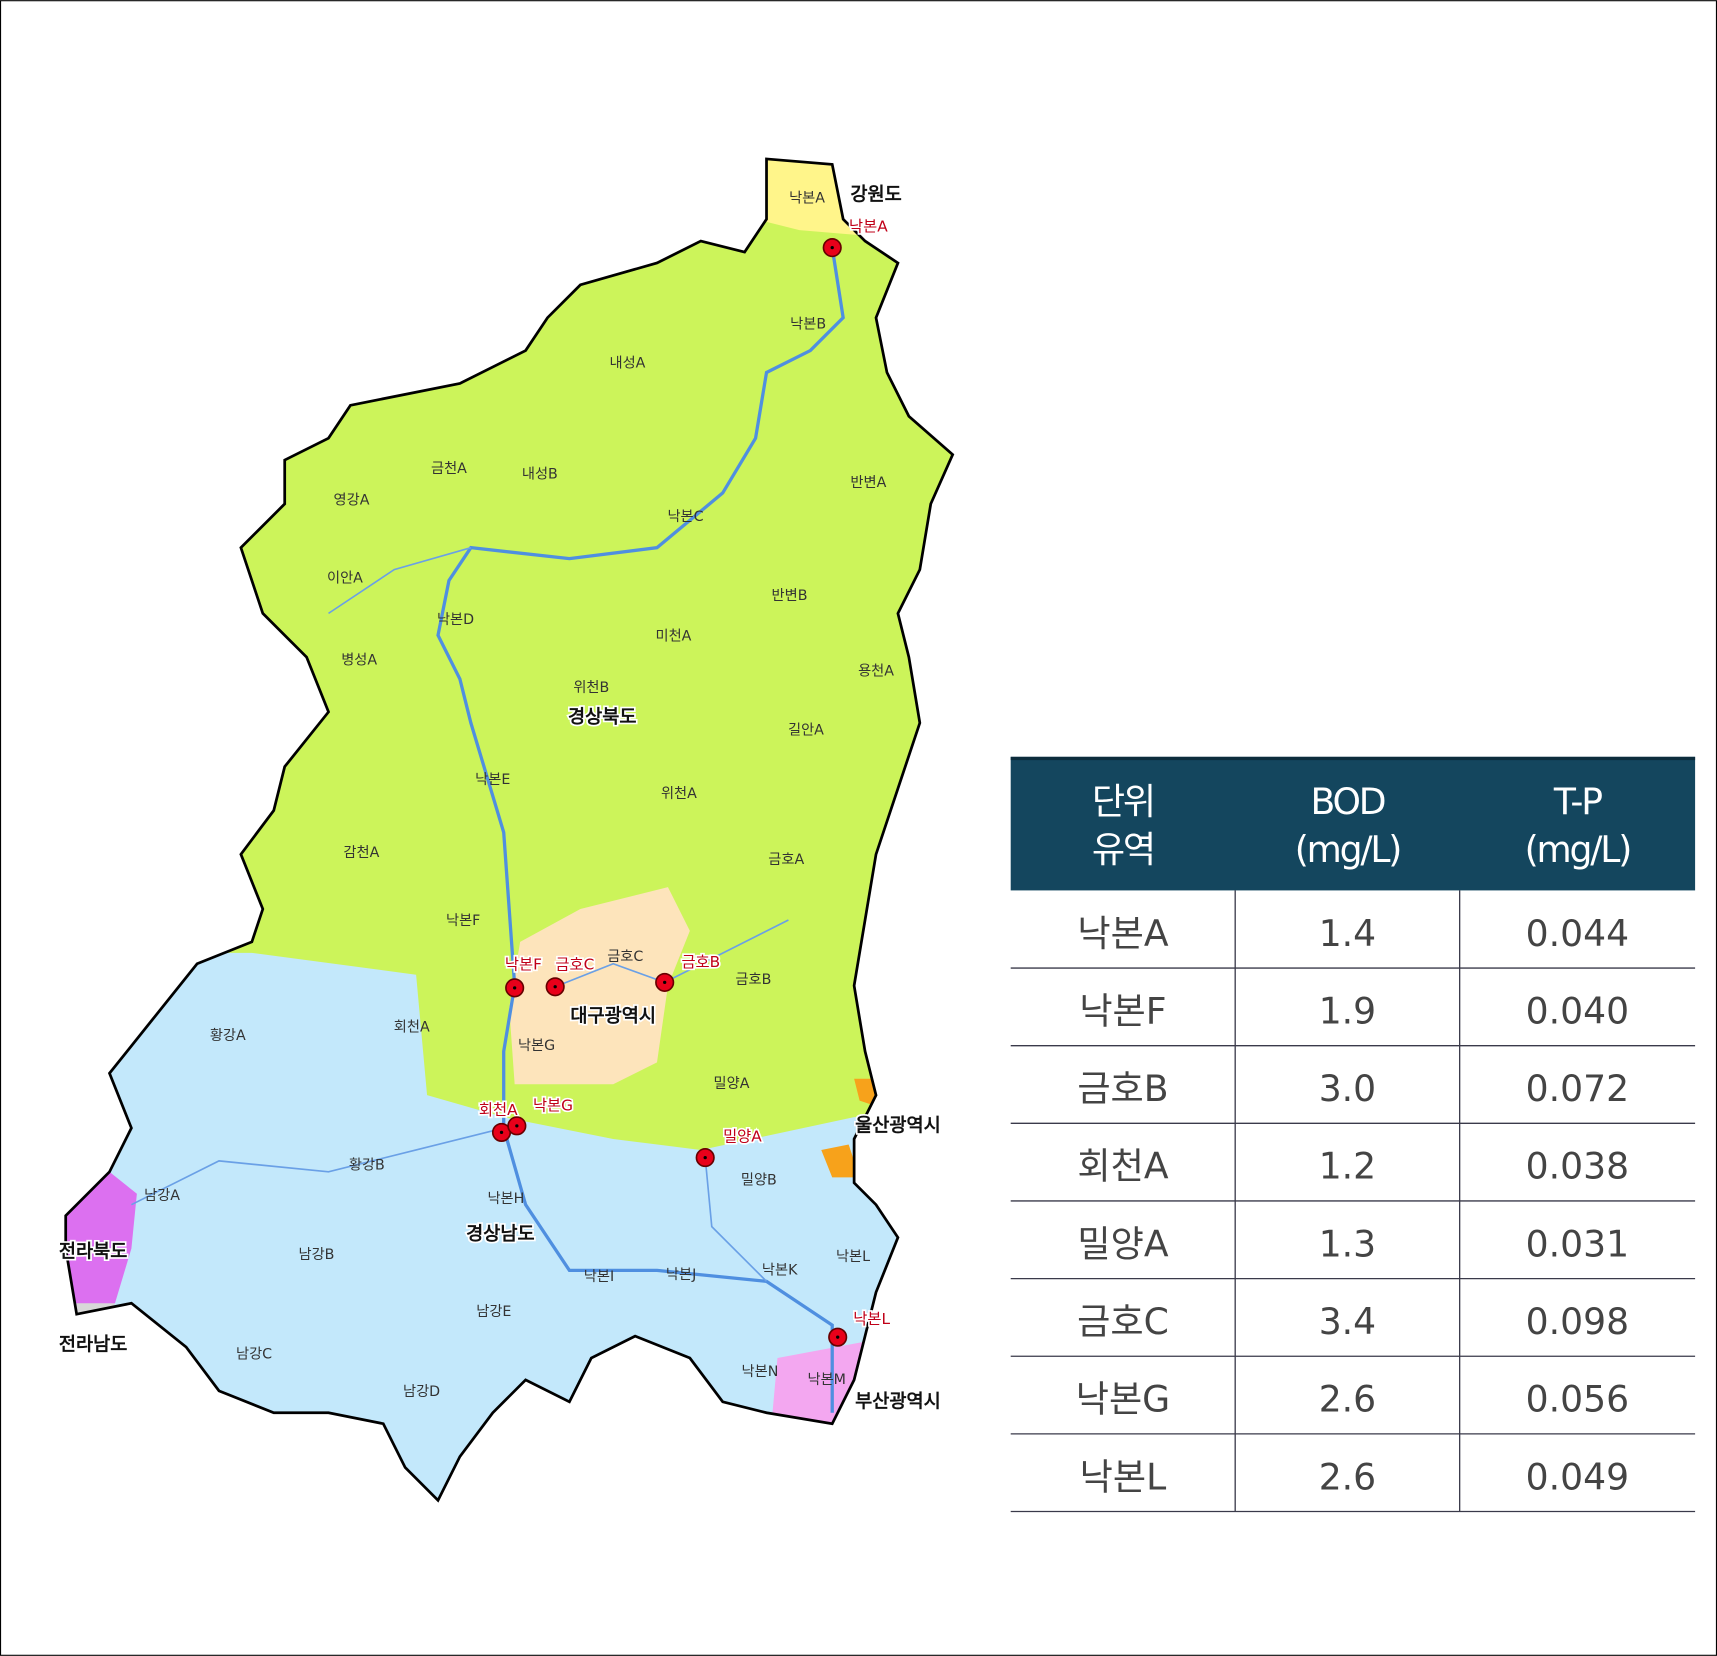 This screenshot has height=1656, width=1717. I want to click on table-cell: 밀양A, so click(1122, 1243).